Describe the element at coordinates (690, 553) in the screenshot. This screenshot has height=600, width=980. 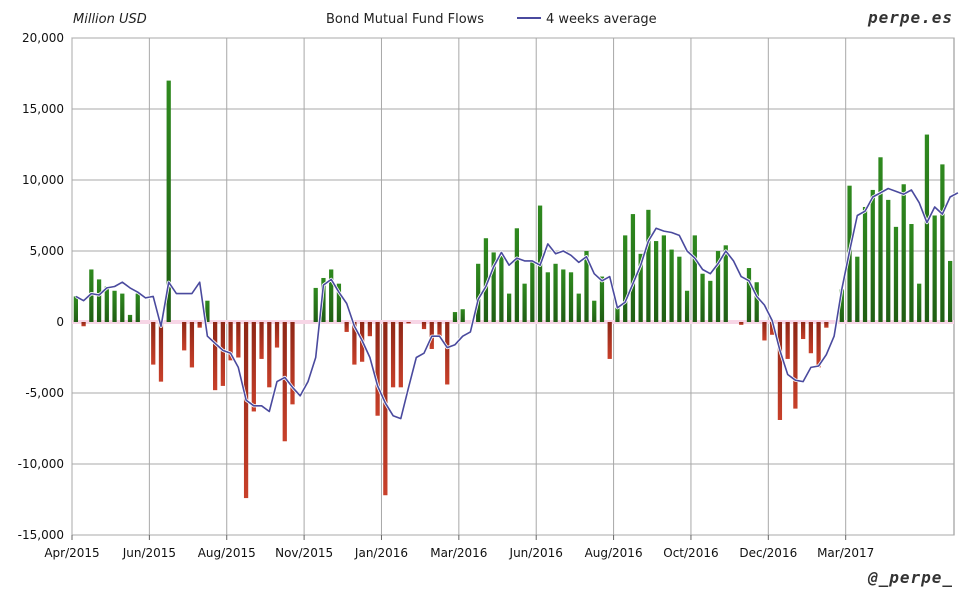
I see `x-tick-label: Oct/2016` at that location.